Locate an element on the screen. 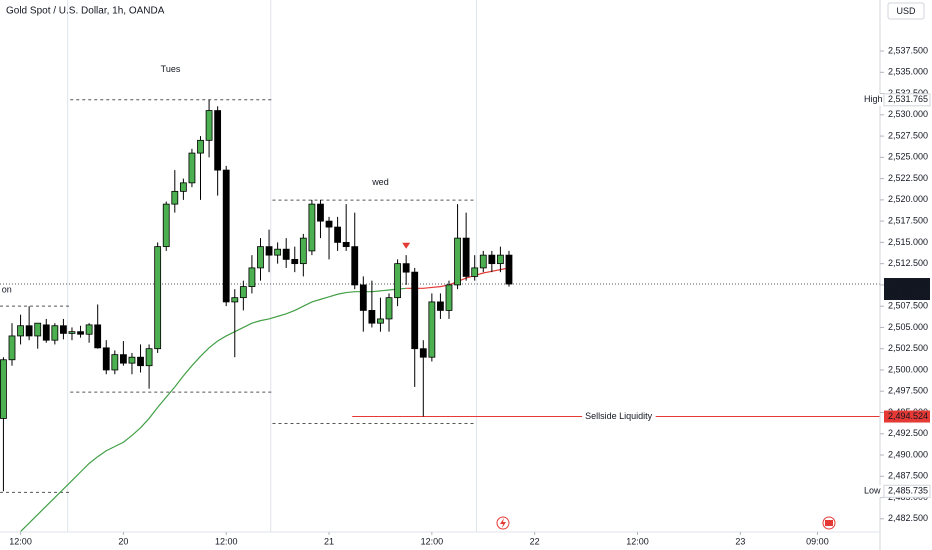 The width and height of the screenshot is (932, 550). last-price-value: 2,510.105 is located at coordinates (908, 283).